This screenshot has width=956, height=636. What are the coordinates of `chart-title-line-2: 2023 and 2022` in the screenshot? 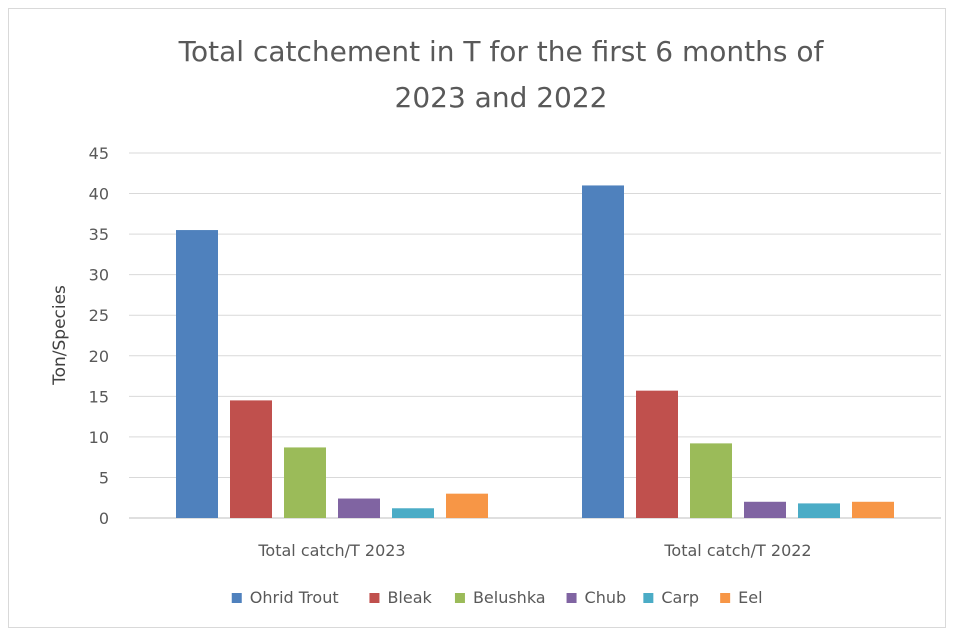 It's located at (501, 97).